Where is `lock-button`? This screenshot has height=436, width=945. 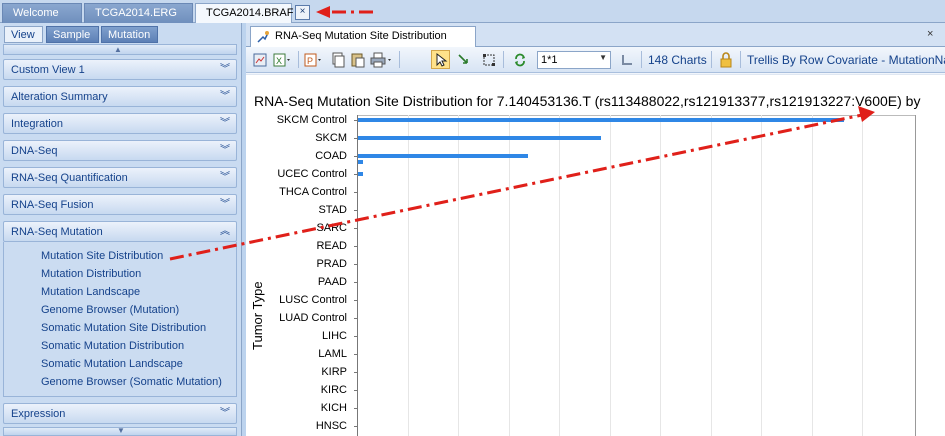
lock-button is located at coordinates (726, 59).